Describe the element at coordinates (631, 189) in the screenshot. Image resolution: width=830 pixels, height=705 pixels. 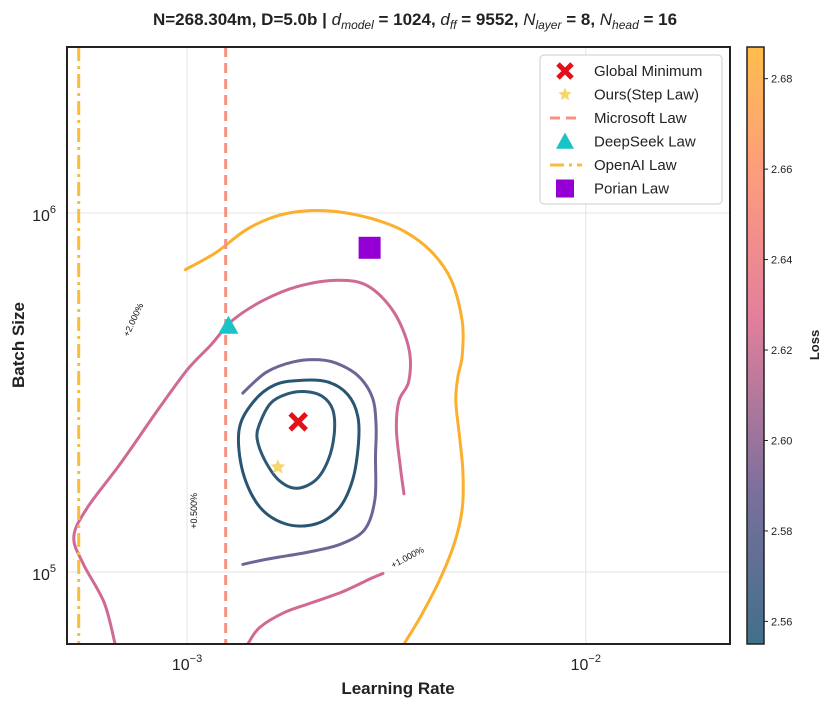
I see `legend-label: Porian Law` at that location.